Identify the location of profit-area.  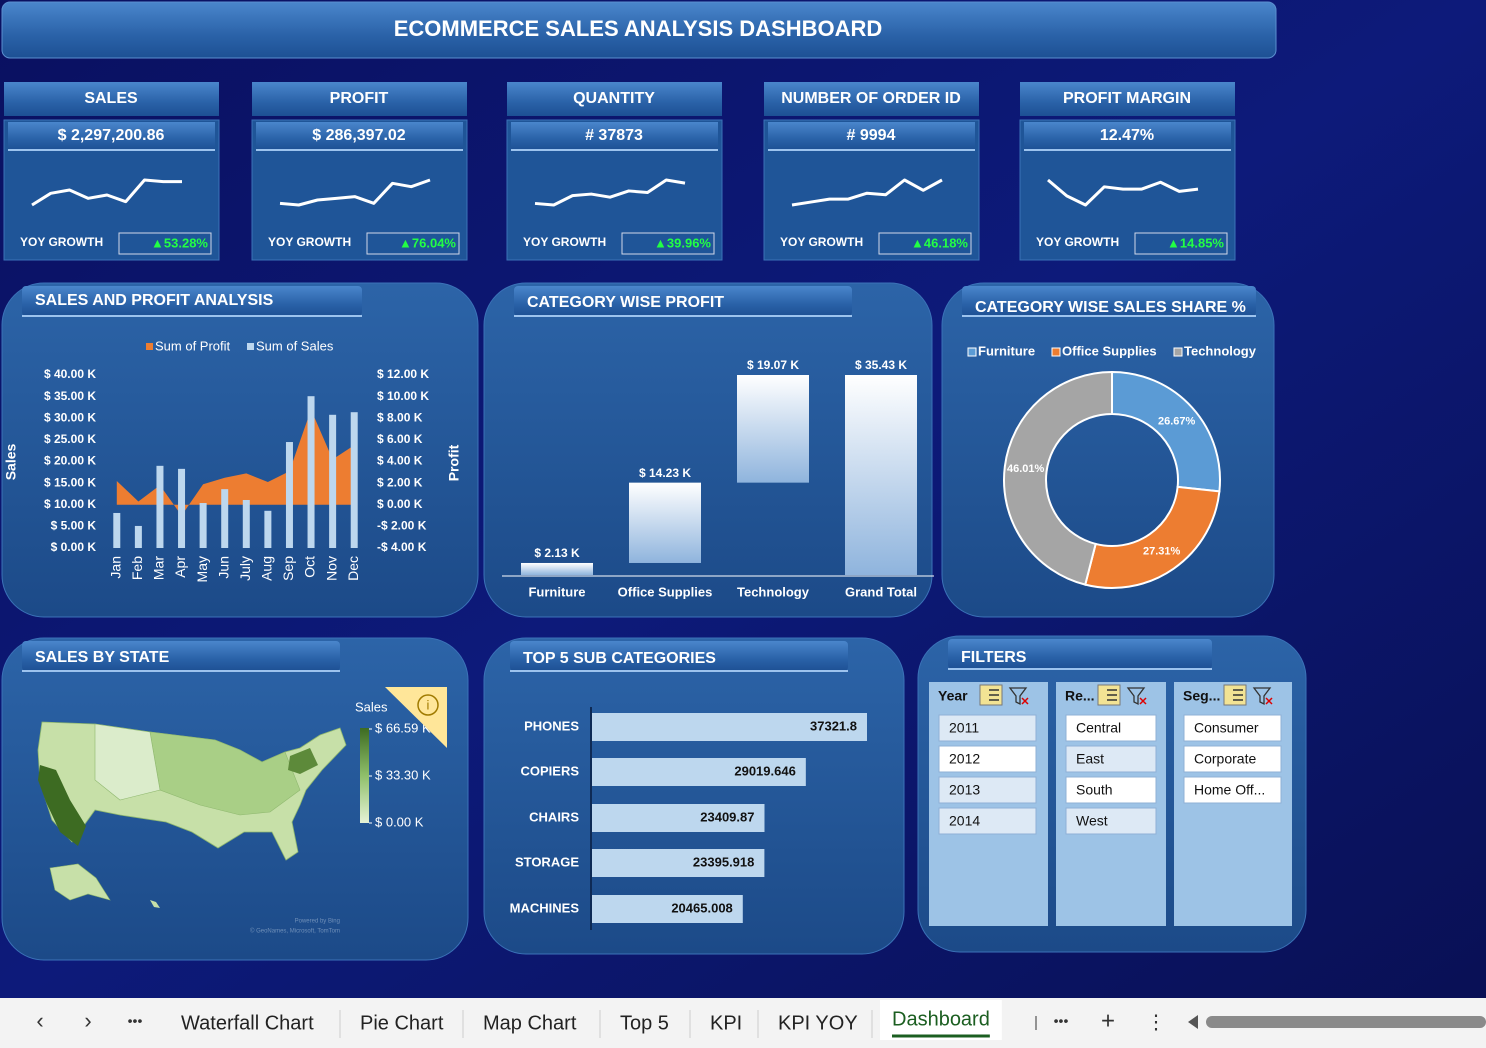
(235, 462).